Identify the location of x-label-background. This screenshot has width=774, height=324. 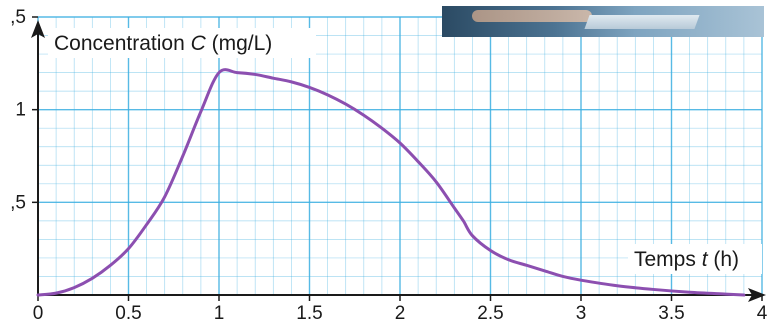
(695, 259).